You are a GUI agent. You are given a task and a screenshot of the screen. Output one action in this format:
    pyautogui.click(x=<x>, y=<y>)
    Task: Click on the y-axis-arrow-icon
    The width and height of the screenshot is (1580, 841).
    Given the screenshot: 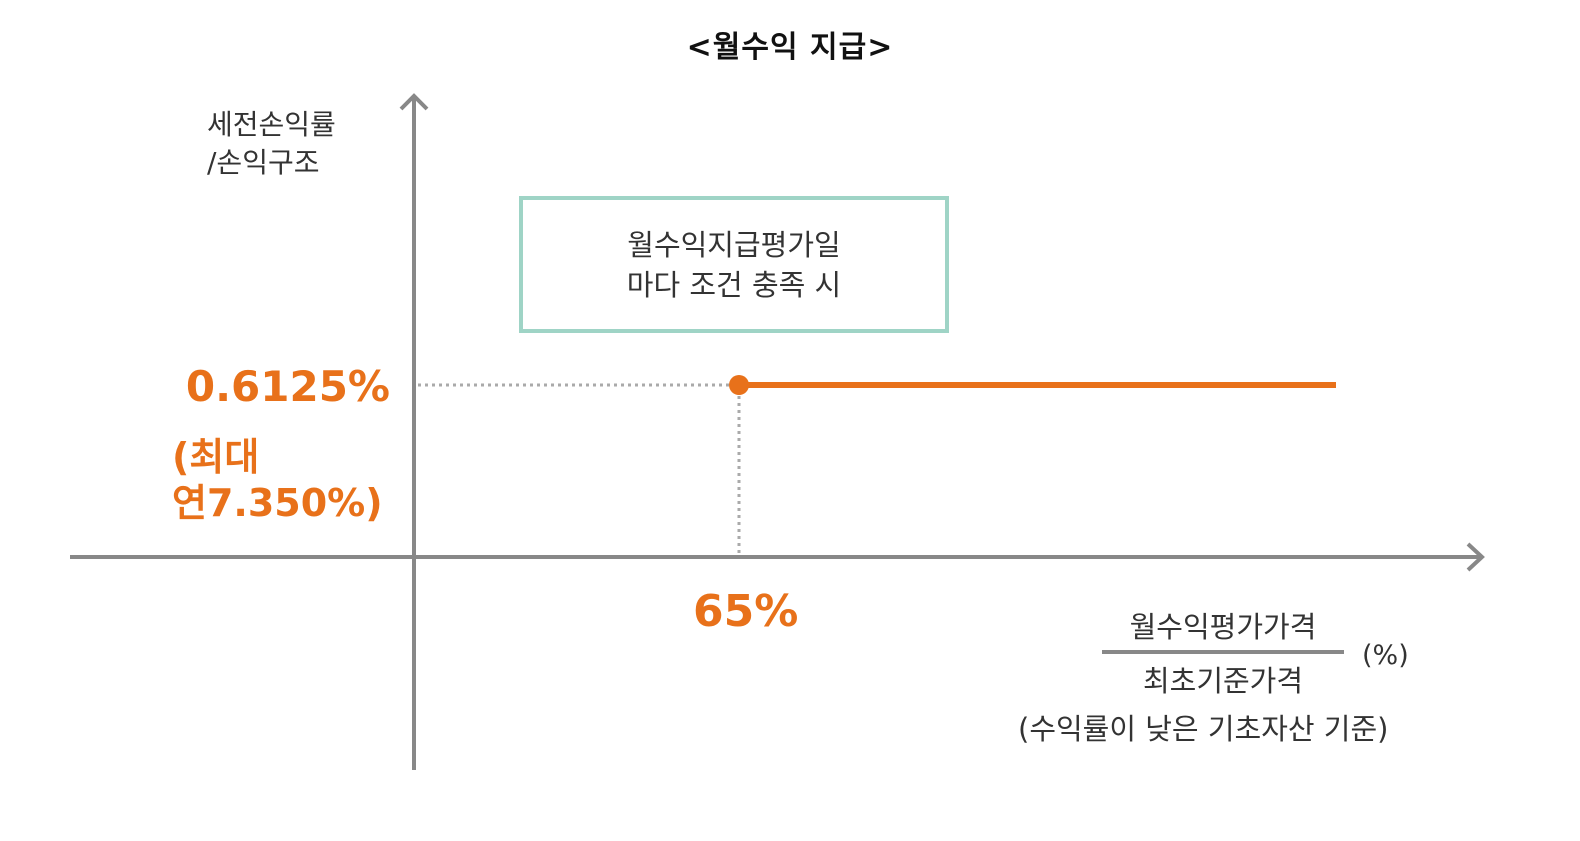 What is the action you would take?
    pyautogui.click(x=414, y=102)
    